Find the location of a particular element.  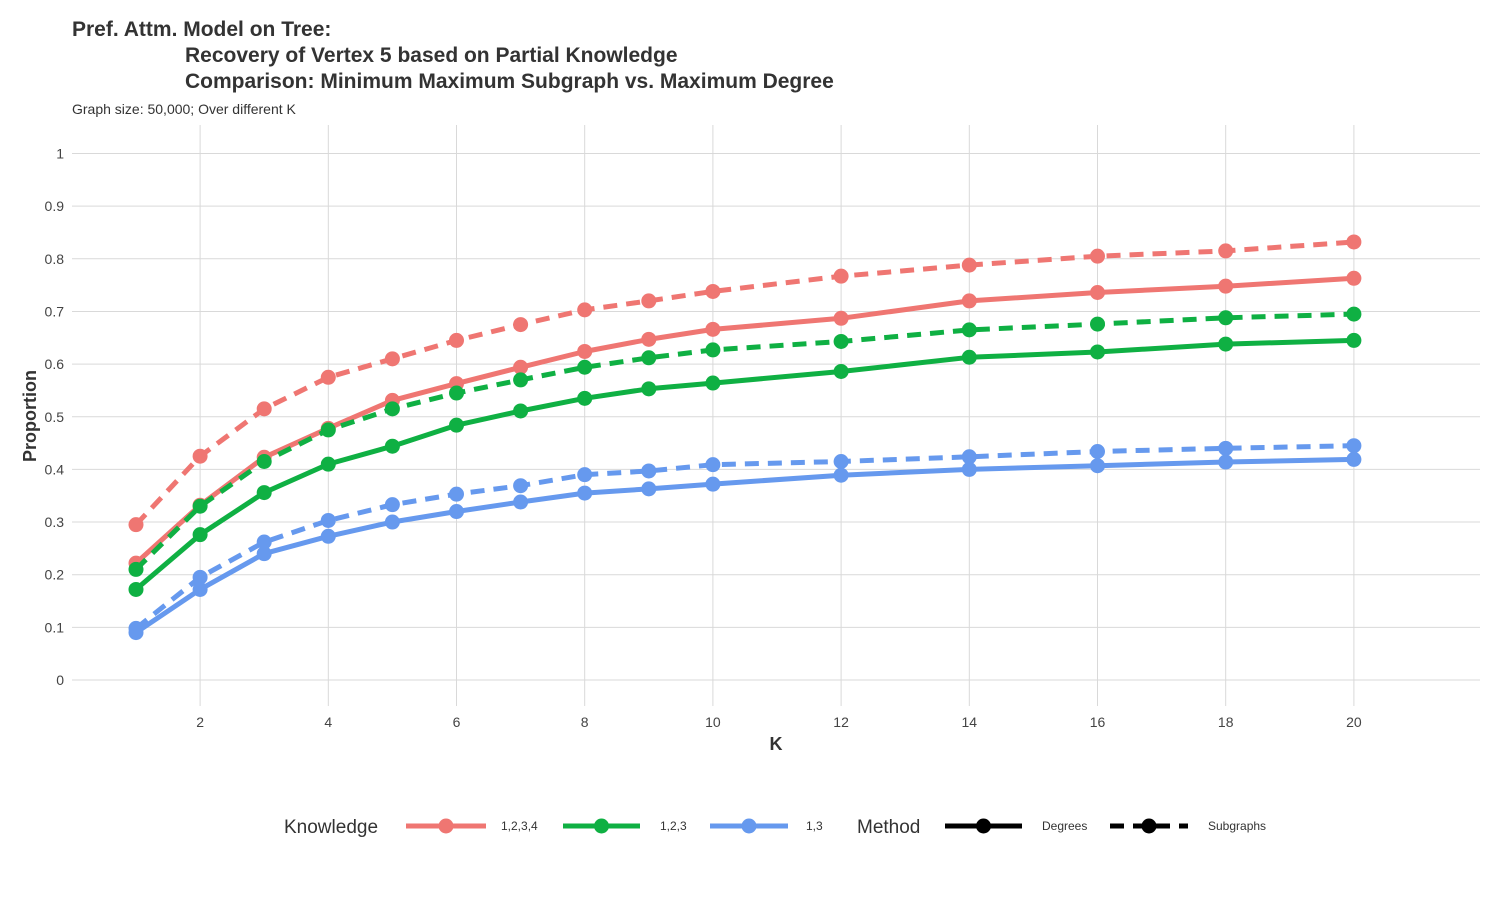

y-tick-label: 0.7 is located at coordinates (55, 311).